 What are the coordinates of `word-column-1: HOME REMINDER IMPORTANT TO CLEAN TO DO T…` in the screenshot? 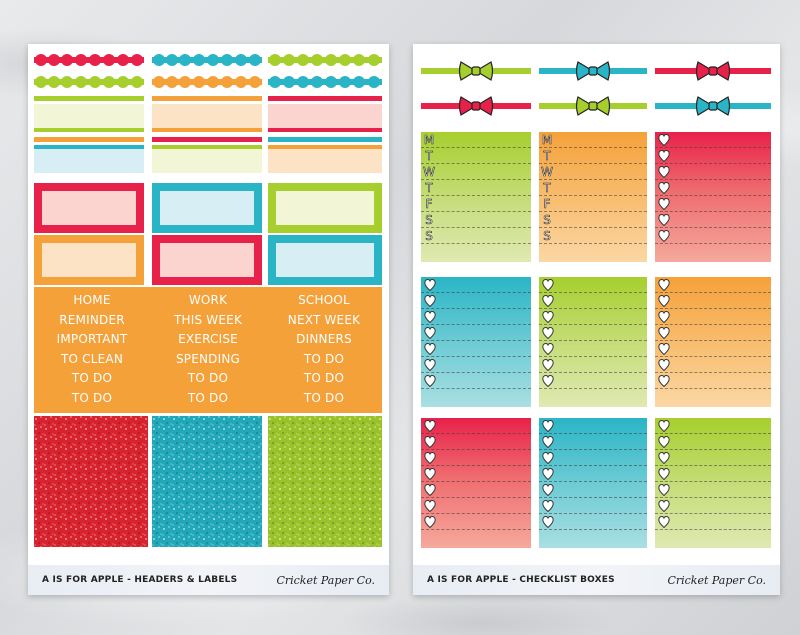 It's located at (92, 350).